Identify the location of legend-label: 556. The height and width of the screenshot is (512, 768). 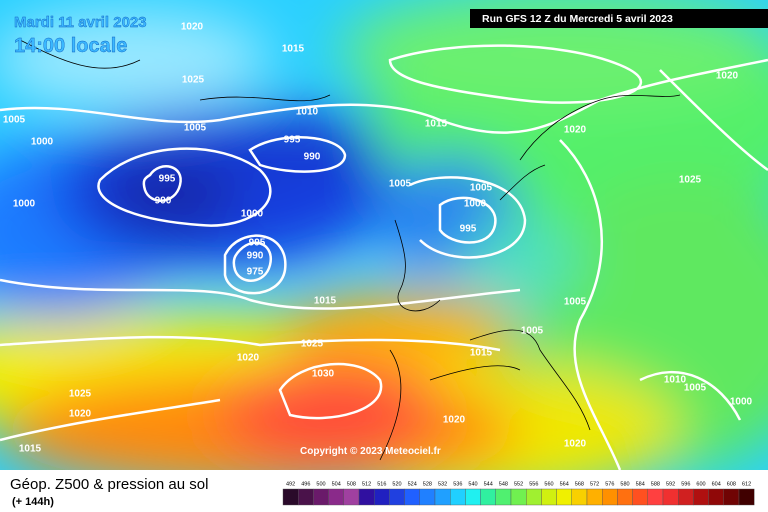
(533, 484).